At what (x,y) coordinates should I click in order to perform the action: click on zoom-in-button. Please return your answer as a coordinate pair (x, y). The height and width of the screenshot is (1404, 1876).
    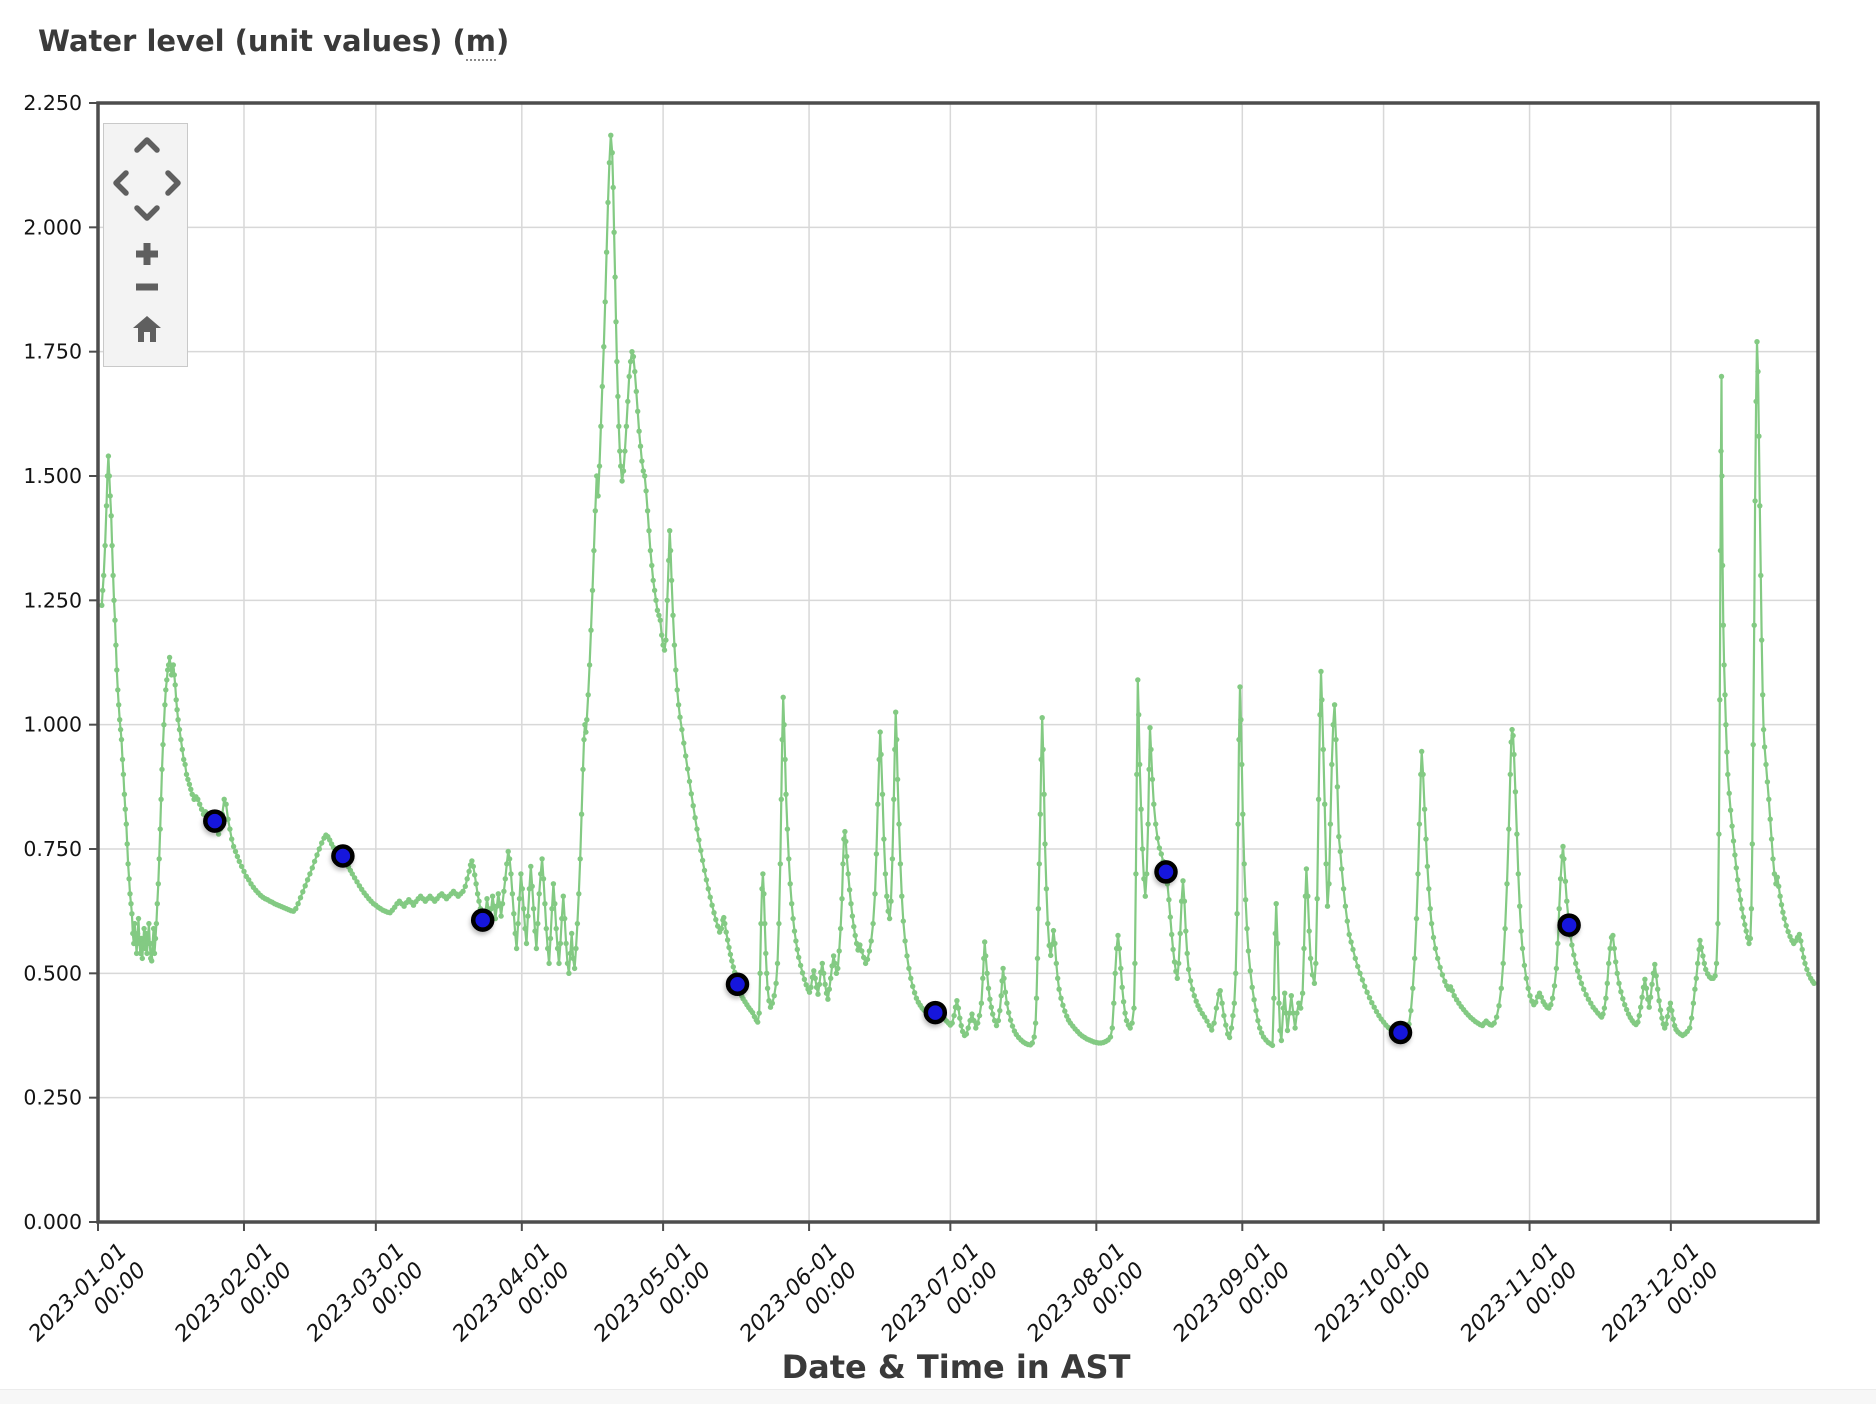
    Looking at the image, I should click on (147, 254).